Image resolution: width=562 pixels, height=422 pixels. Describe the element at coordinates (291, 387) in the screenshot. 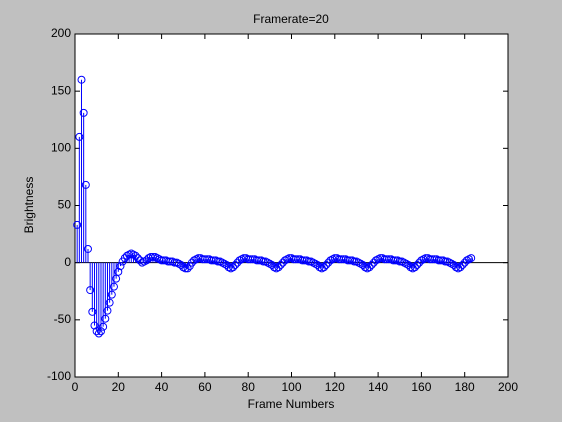

I see `x-tick-label: 100` at that location.